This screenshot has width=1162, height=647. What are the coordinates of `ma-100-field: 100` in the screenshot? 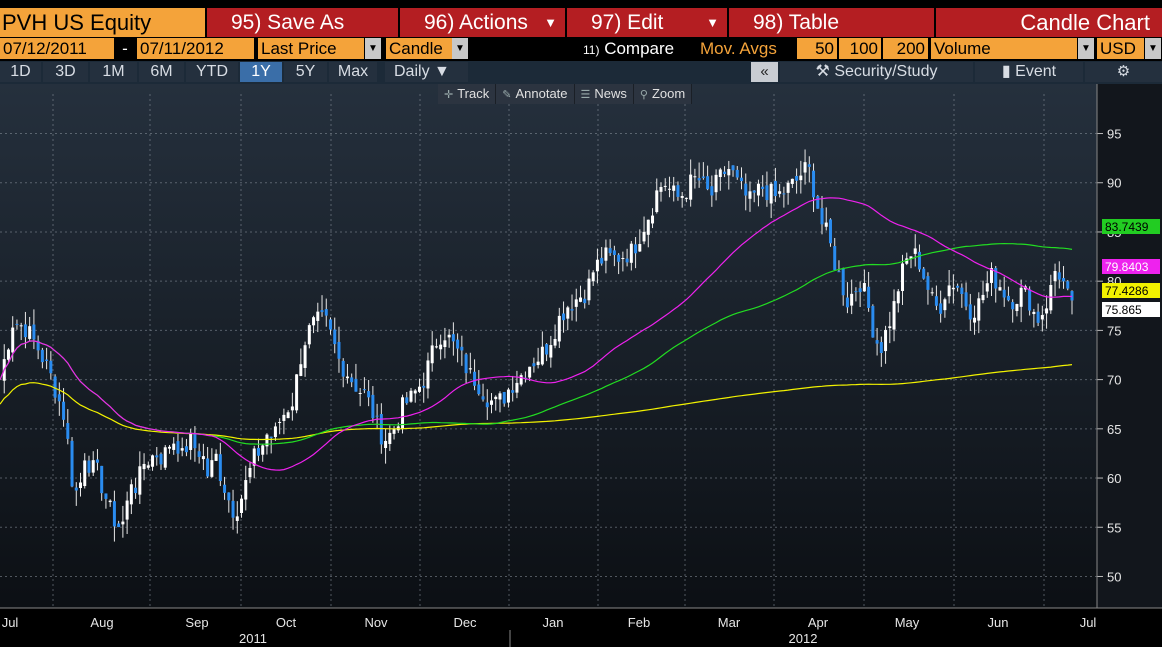 It's located at (860, 48).